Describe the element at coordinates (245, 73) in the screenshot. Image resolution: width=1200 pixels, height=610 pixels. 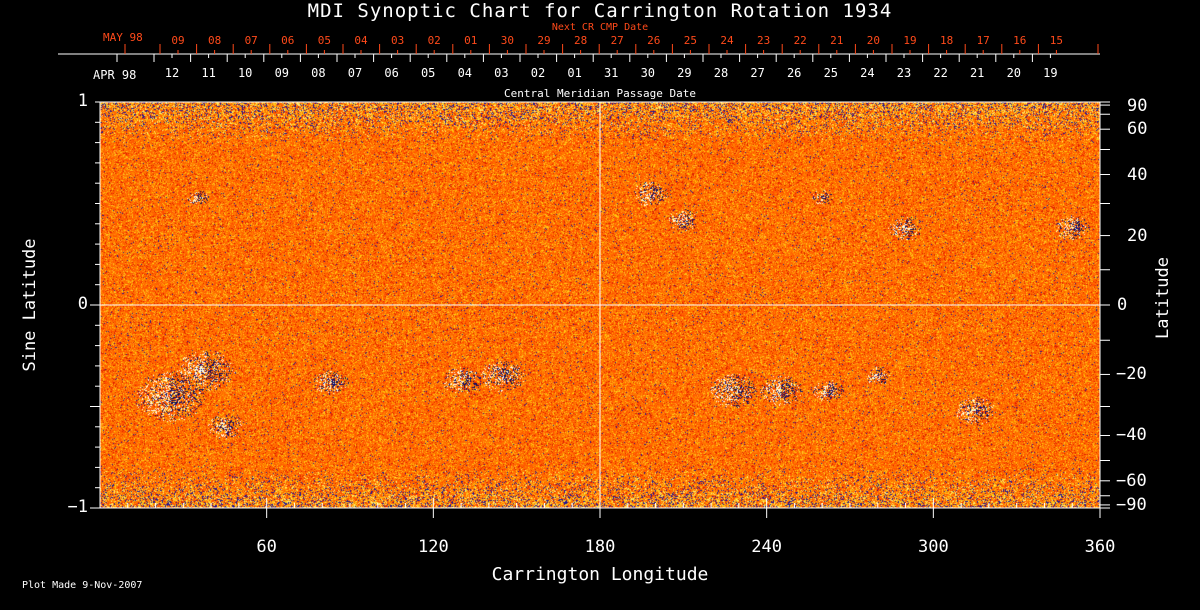
I see `cmp-date-label: 10` at that location.